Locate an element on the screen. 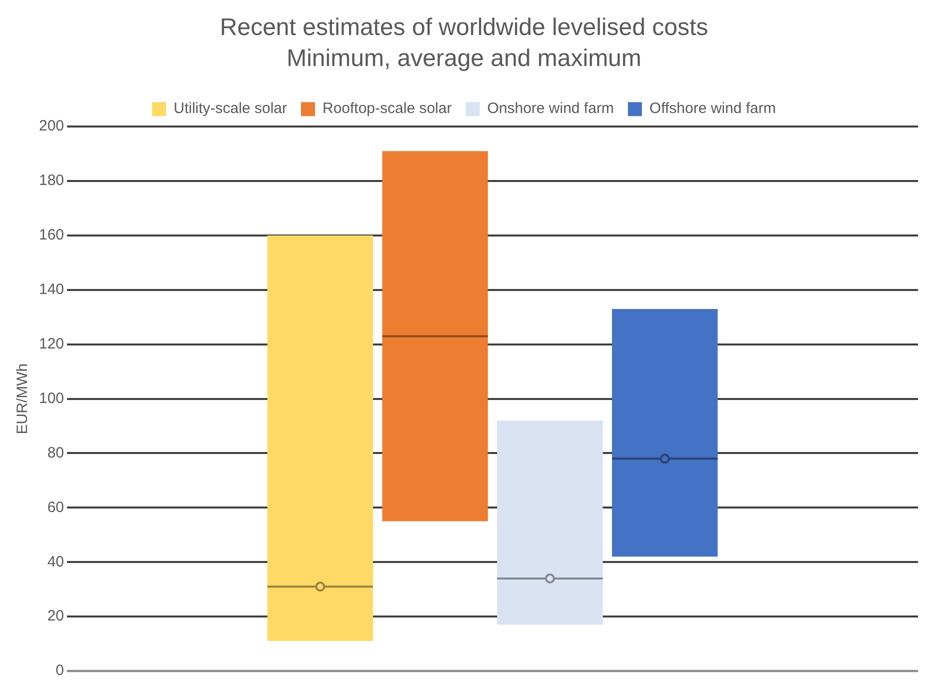 Image resolution: width=938 pixels, height=684 pixels. y-tick-label: 20 is located at coordinates (55, 616).